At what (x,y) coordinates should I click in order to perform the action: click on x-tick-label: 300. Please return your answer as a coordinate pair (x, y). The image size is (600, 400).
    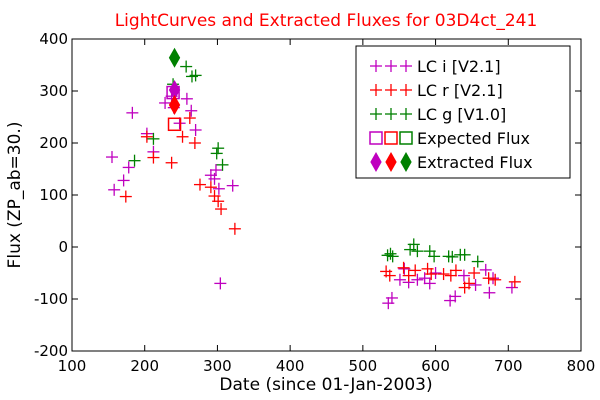
    Looking at the image, I should click on (217, 366).